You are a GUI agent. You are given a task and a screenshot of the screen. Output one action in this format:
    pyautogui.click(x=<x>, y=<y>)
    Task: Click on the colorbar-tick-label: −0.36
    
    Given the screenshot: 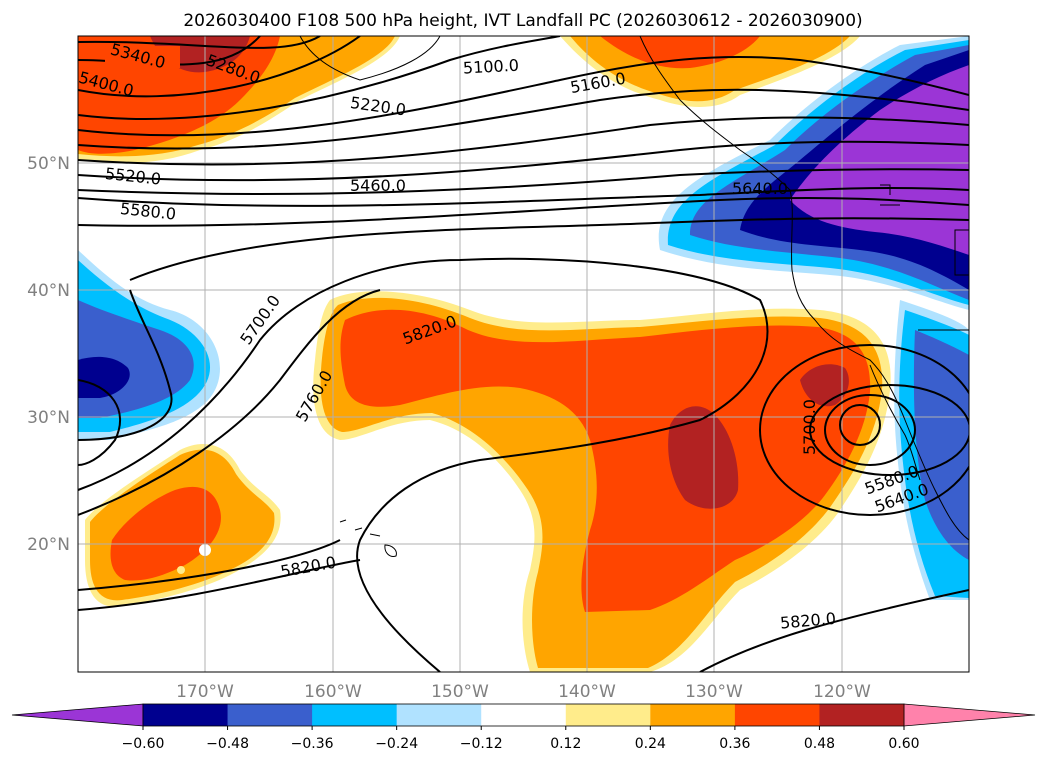 What is the action you would take?
    pyautogui.click(x=312, y=744)
    